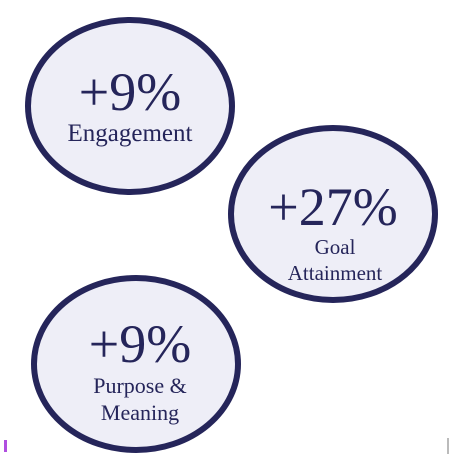 The image size is (450, 456). What do you see at coordinates (335, 273) in the screenshot?
I see `label: Attainment` at bounding box center [335, 273].